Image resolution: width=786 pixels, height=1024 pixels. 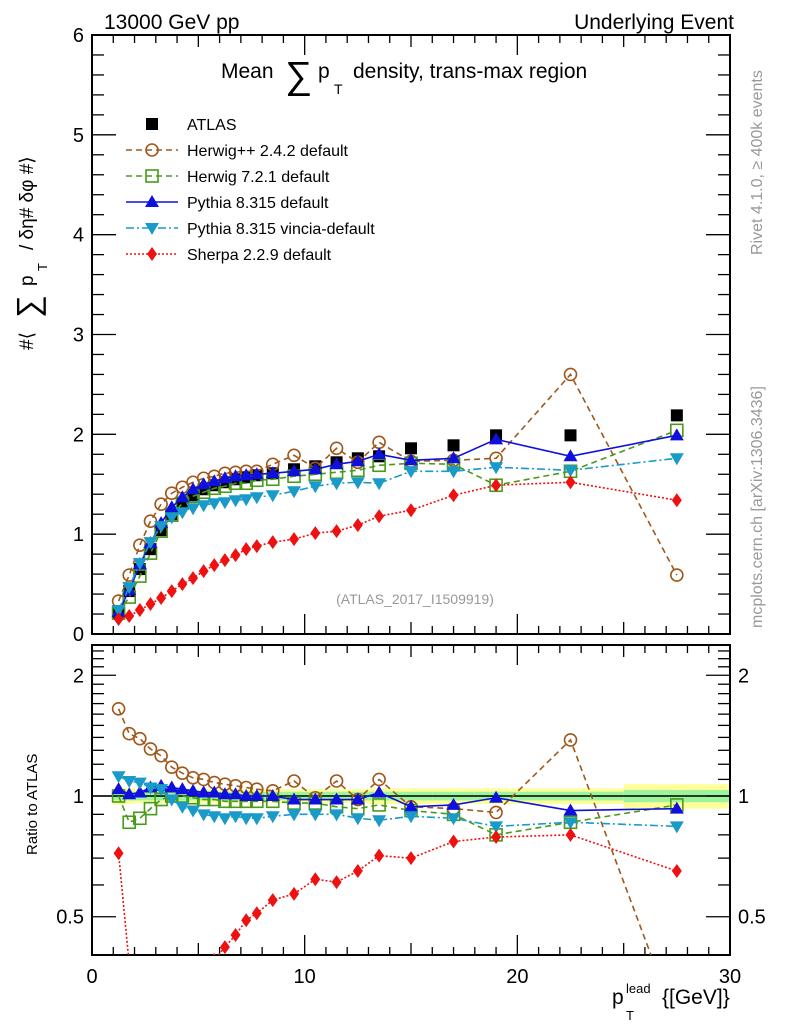 I want to click on series-sherpa-2-2-9-default, so click(x=397, y=551).